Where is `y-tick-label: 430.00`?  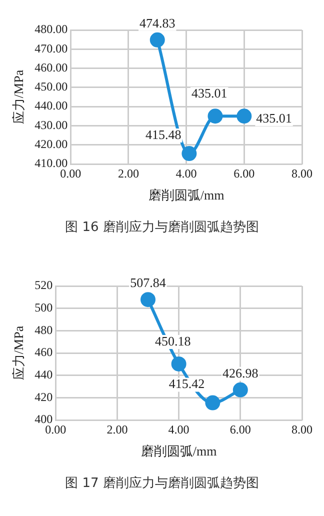
y-tick-label: 430.00 is located at coordinates (51, 125).